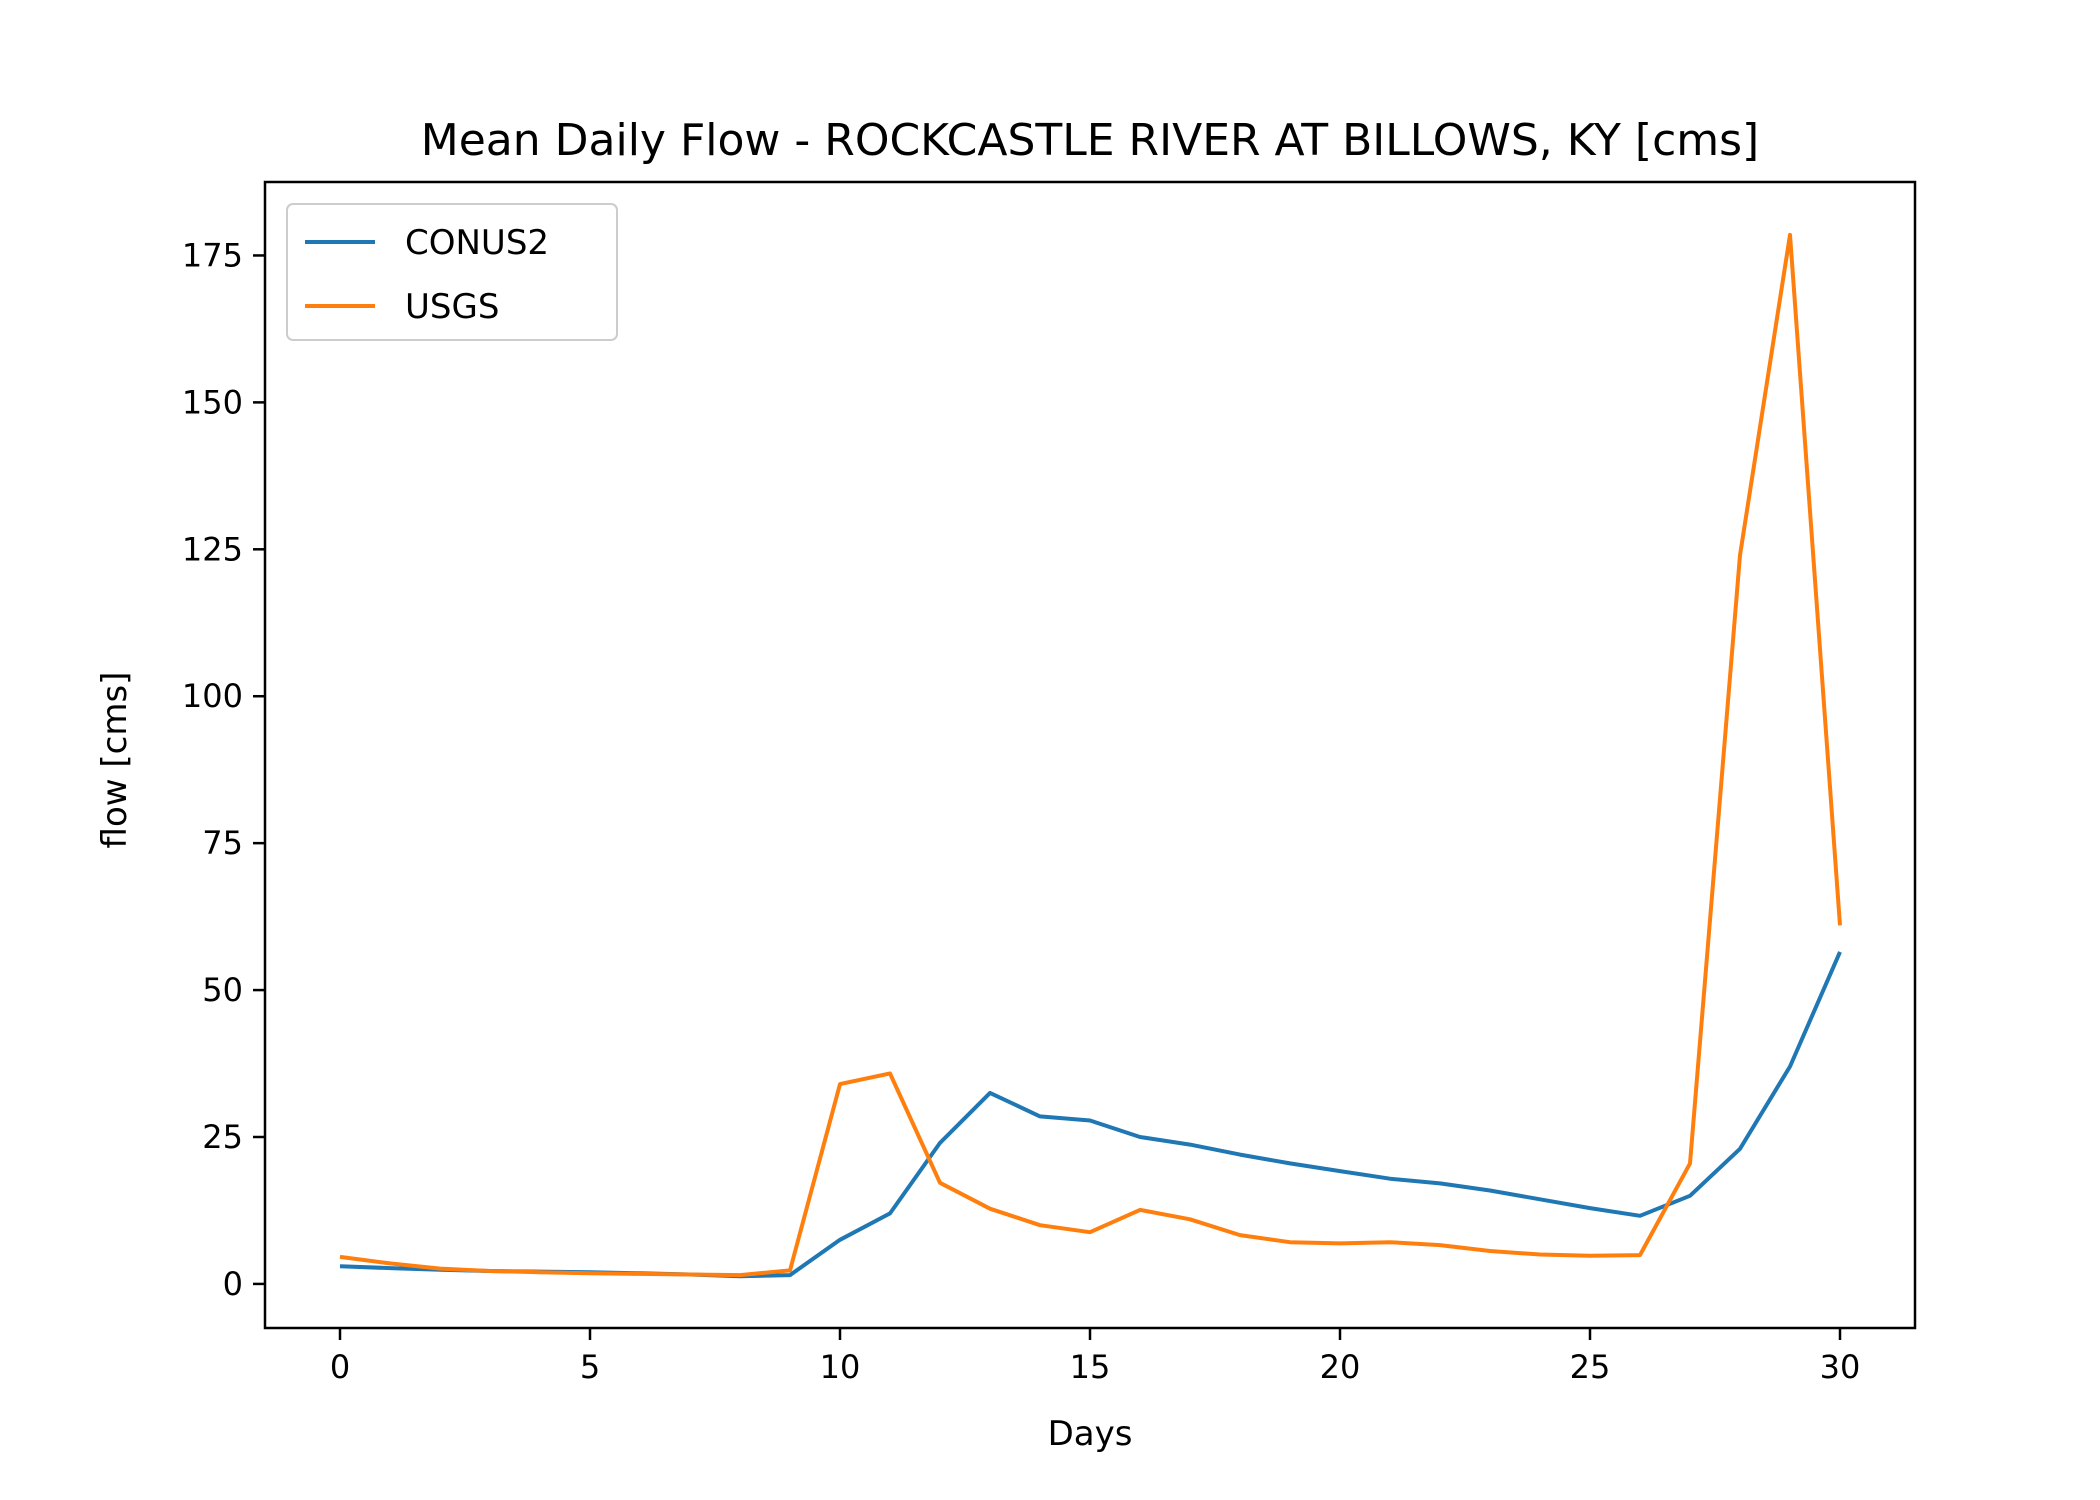 The image size is (2100, 1500). I want to click on y-tick-label: 0, so click(233, 1284).